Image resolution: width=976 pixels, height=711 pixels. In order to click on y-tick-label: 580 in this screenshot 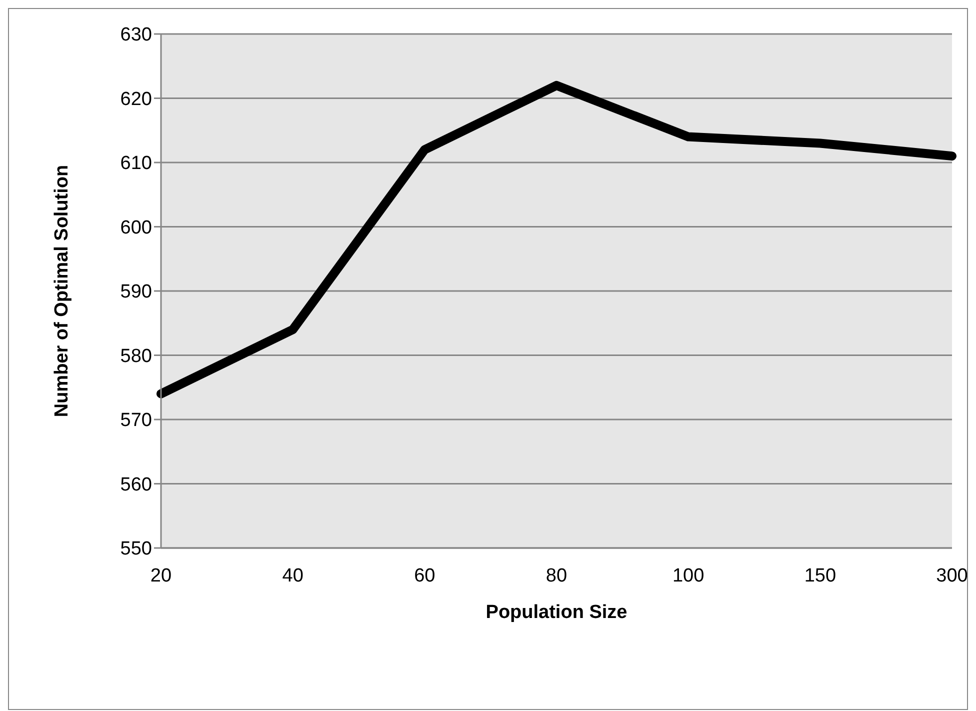, I will do `click(136, 356)`.